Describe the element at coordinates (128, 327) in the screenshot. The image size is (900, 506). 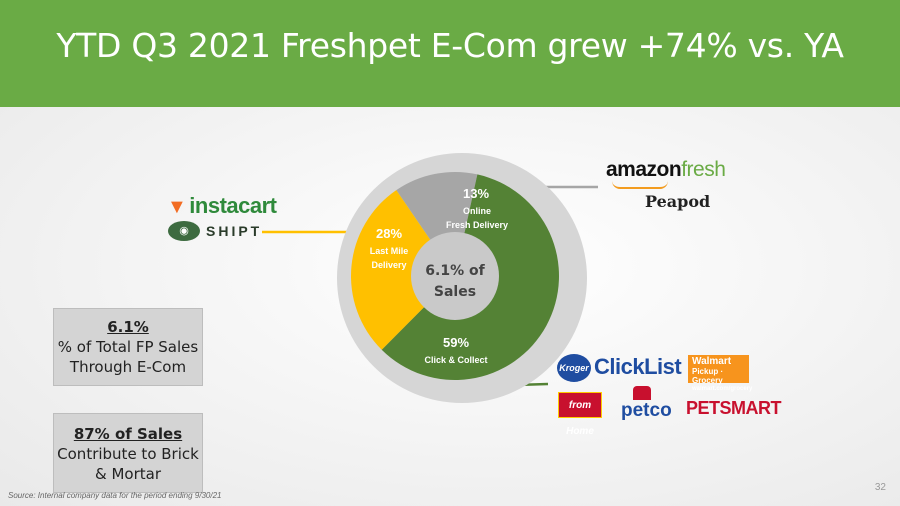
I see `ecom-share-heading: 6.1%` at that location.